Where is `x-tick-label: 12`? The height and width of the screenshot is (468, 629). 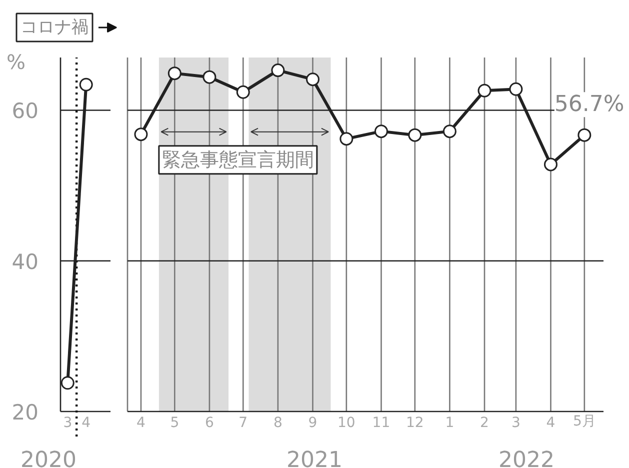 x-tick-label: 12 is located at coordinates (415, 423).